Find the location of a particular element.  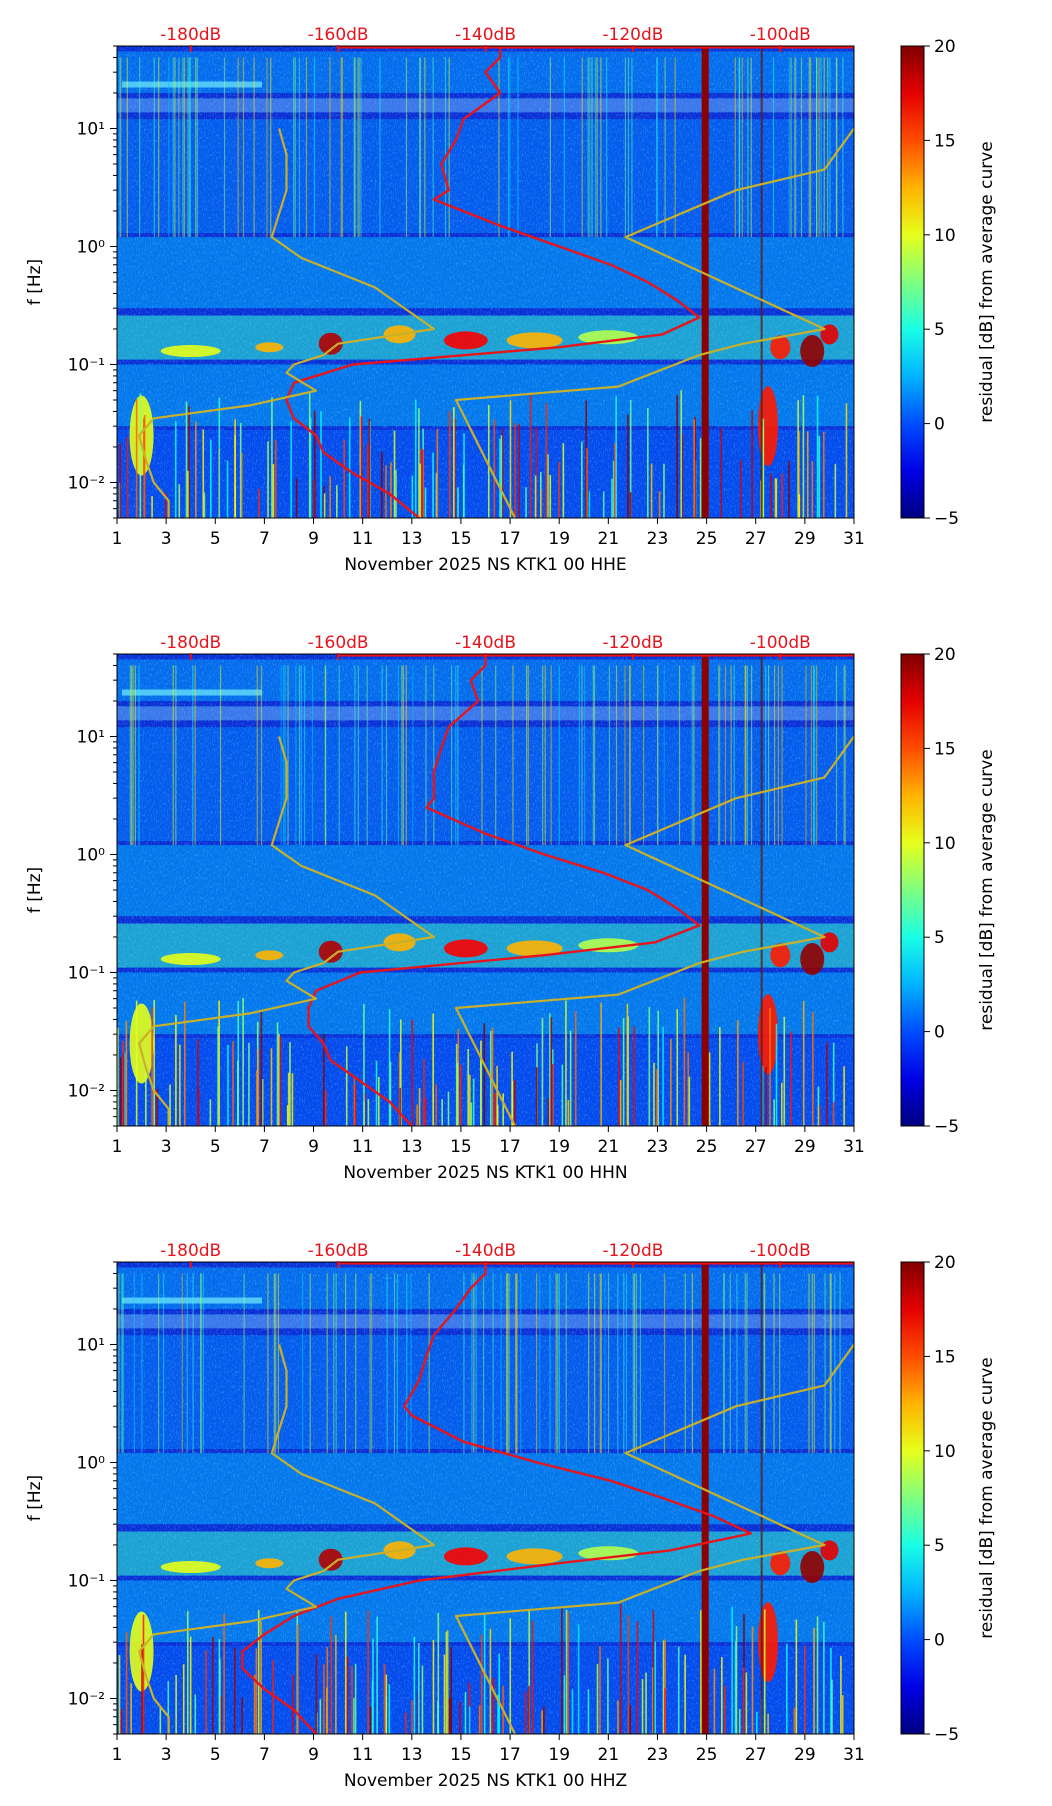

x-tick-label: 31 is located at coordinates (854, 1147).